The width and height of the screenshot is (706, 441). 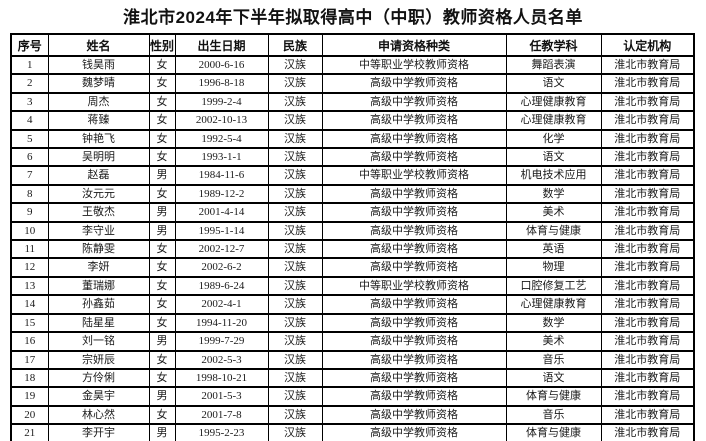 What do you see at coordinates (352, 323) in the screenshot?
I see `table-row: 15 陆星星女 1994-11-20 汉族 高级中学教师资格 数学 淮北市教育局` at bounding box center [352, 323].